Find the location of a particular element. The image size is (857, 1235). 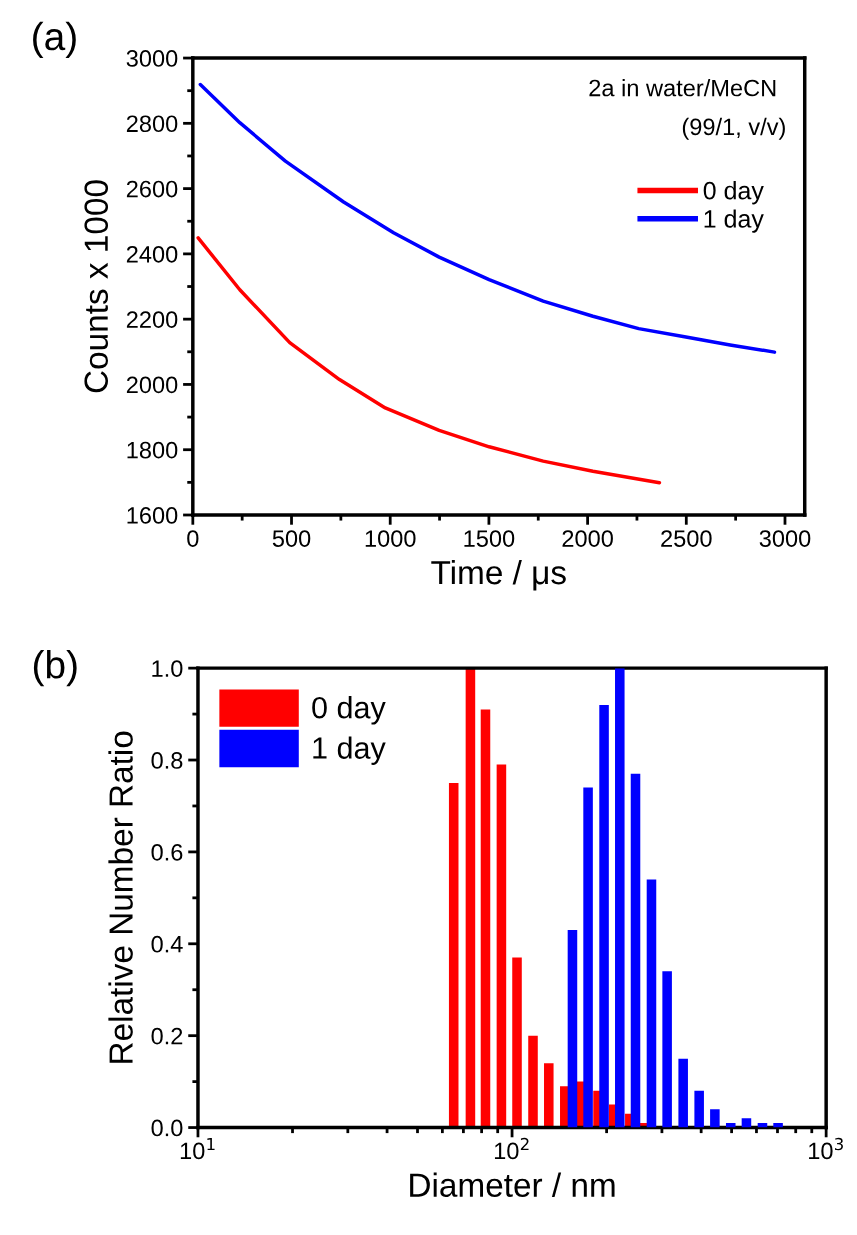

x-tick-label: 0 is located at coordinates (193, 538).